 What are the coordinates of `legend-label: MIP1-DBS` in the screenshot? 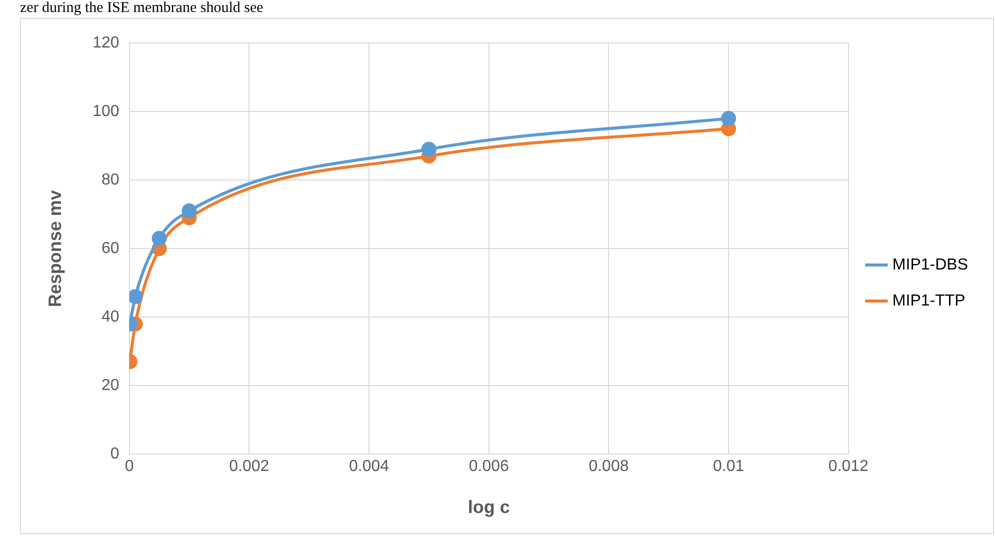 It's located at (930, 265).